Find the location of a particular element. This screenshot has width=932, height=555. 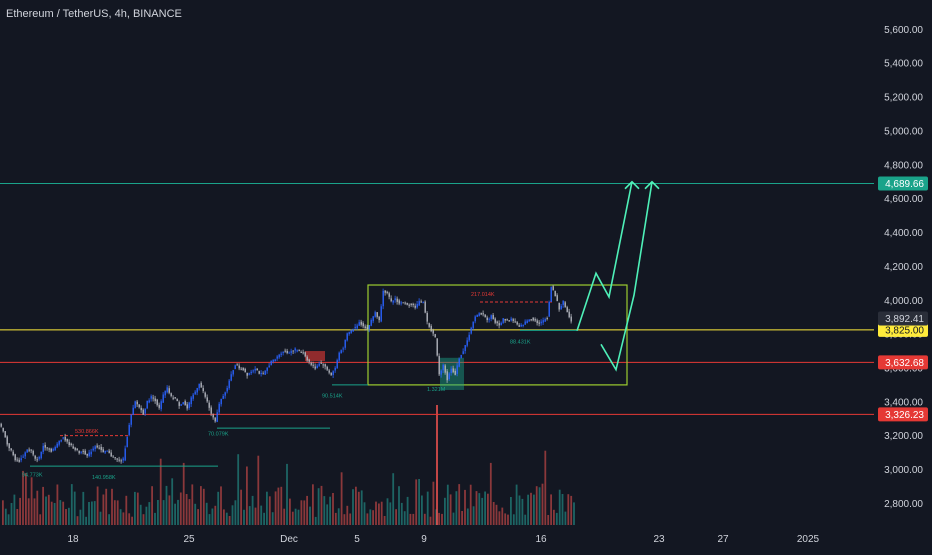

y-tick-label: 3,400.00 is located at coordinates (903, 402).